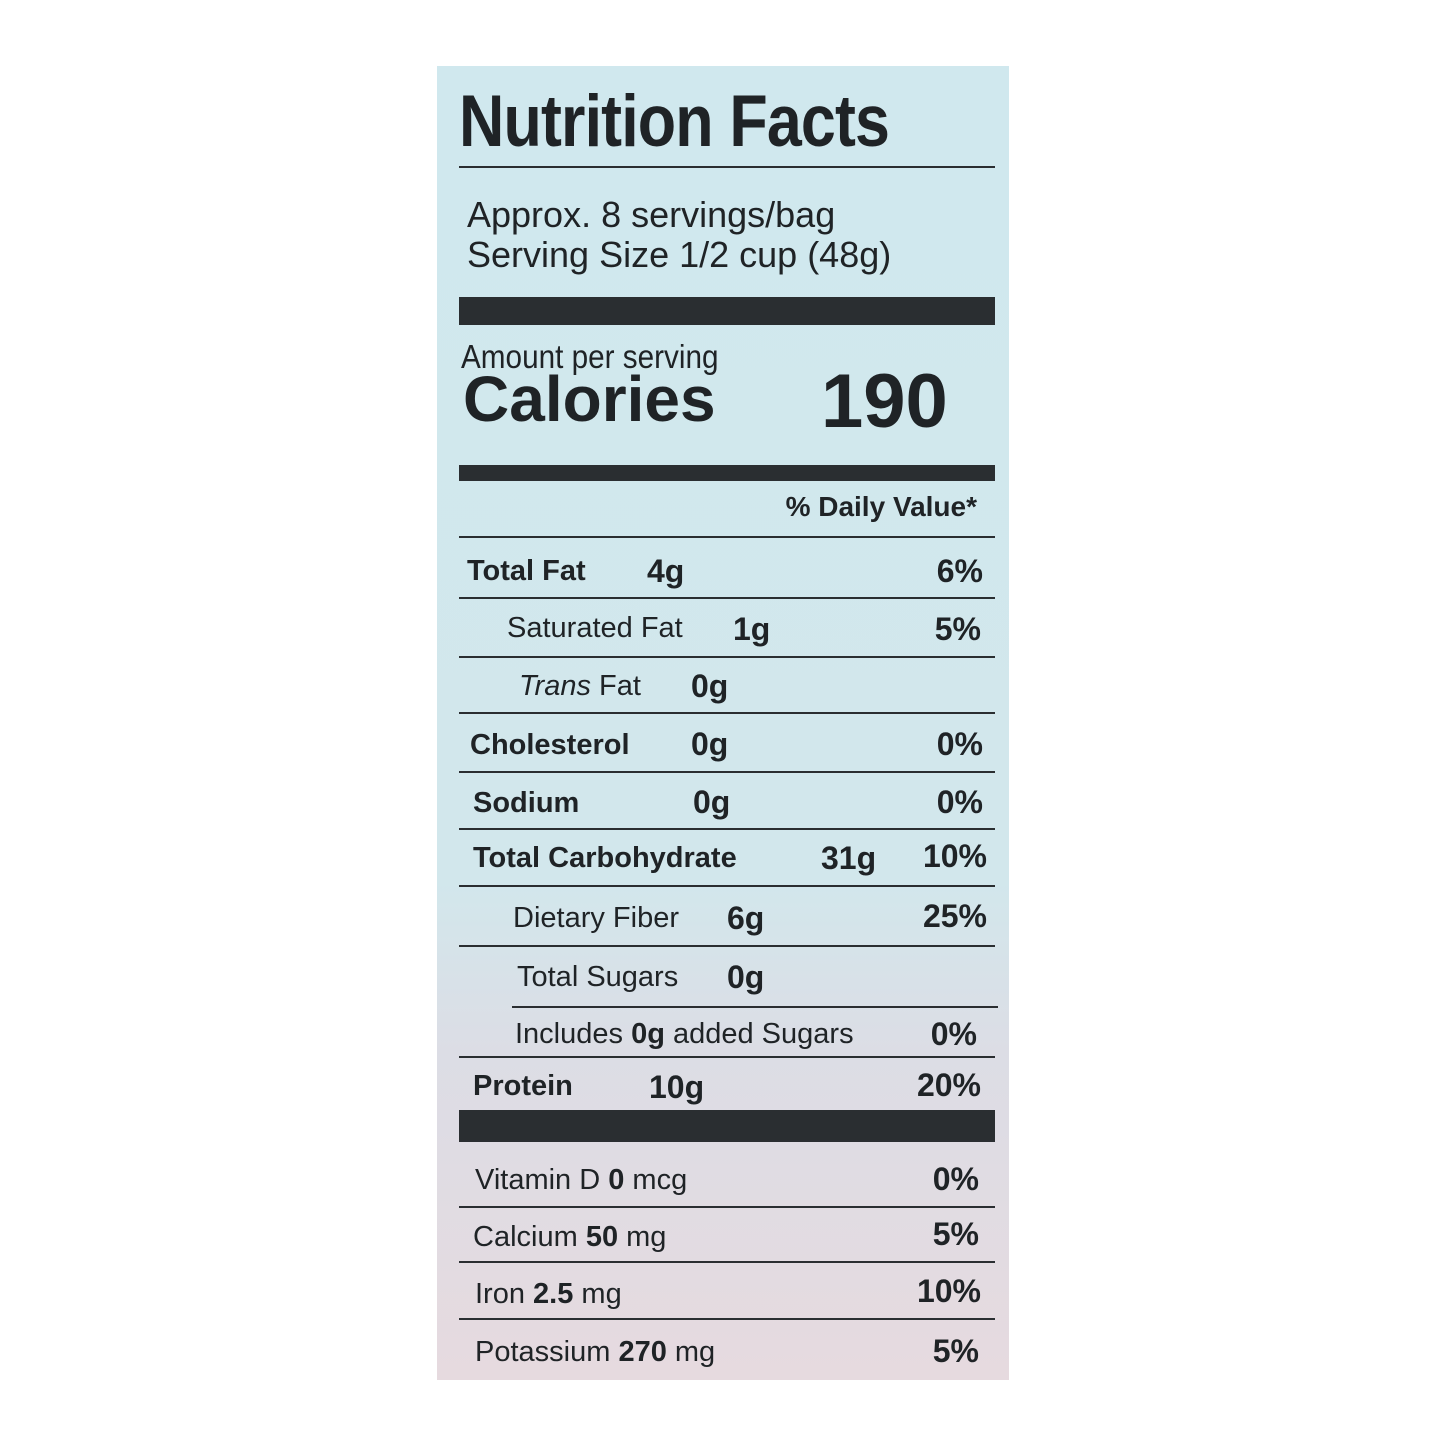 This screenshot has height=1445, width=1445. What do you see at coordinates (595, 628) in the screenshot?
I see `saturated-fat-label: Saturated Fat` at bounding box center [595, 628].